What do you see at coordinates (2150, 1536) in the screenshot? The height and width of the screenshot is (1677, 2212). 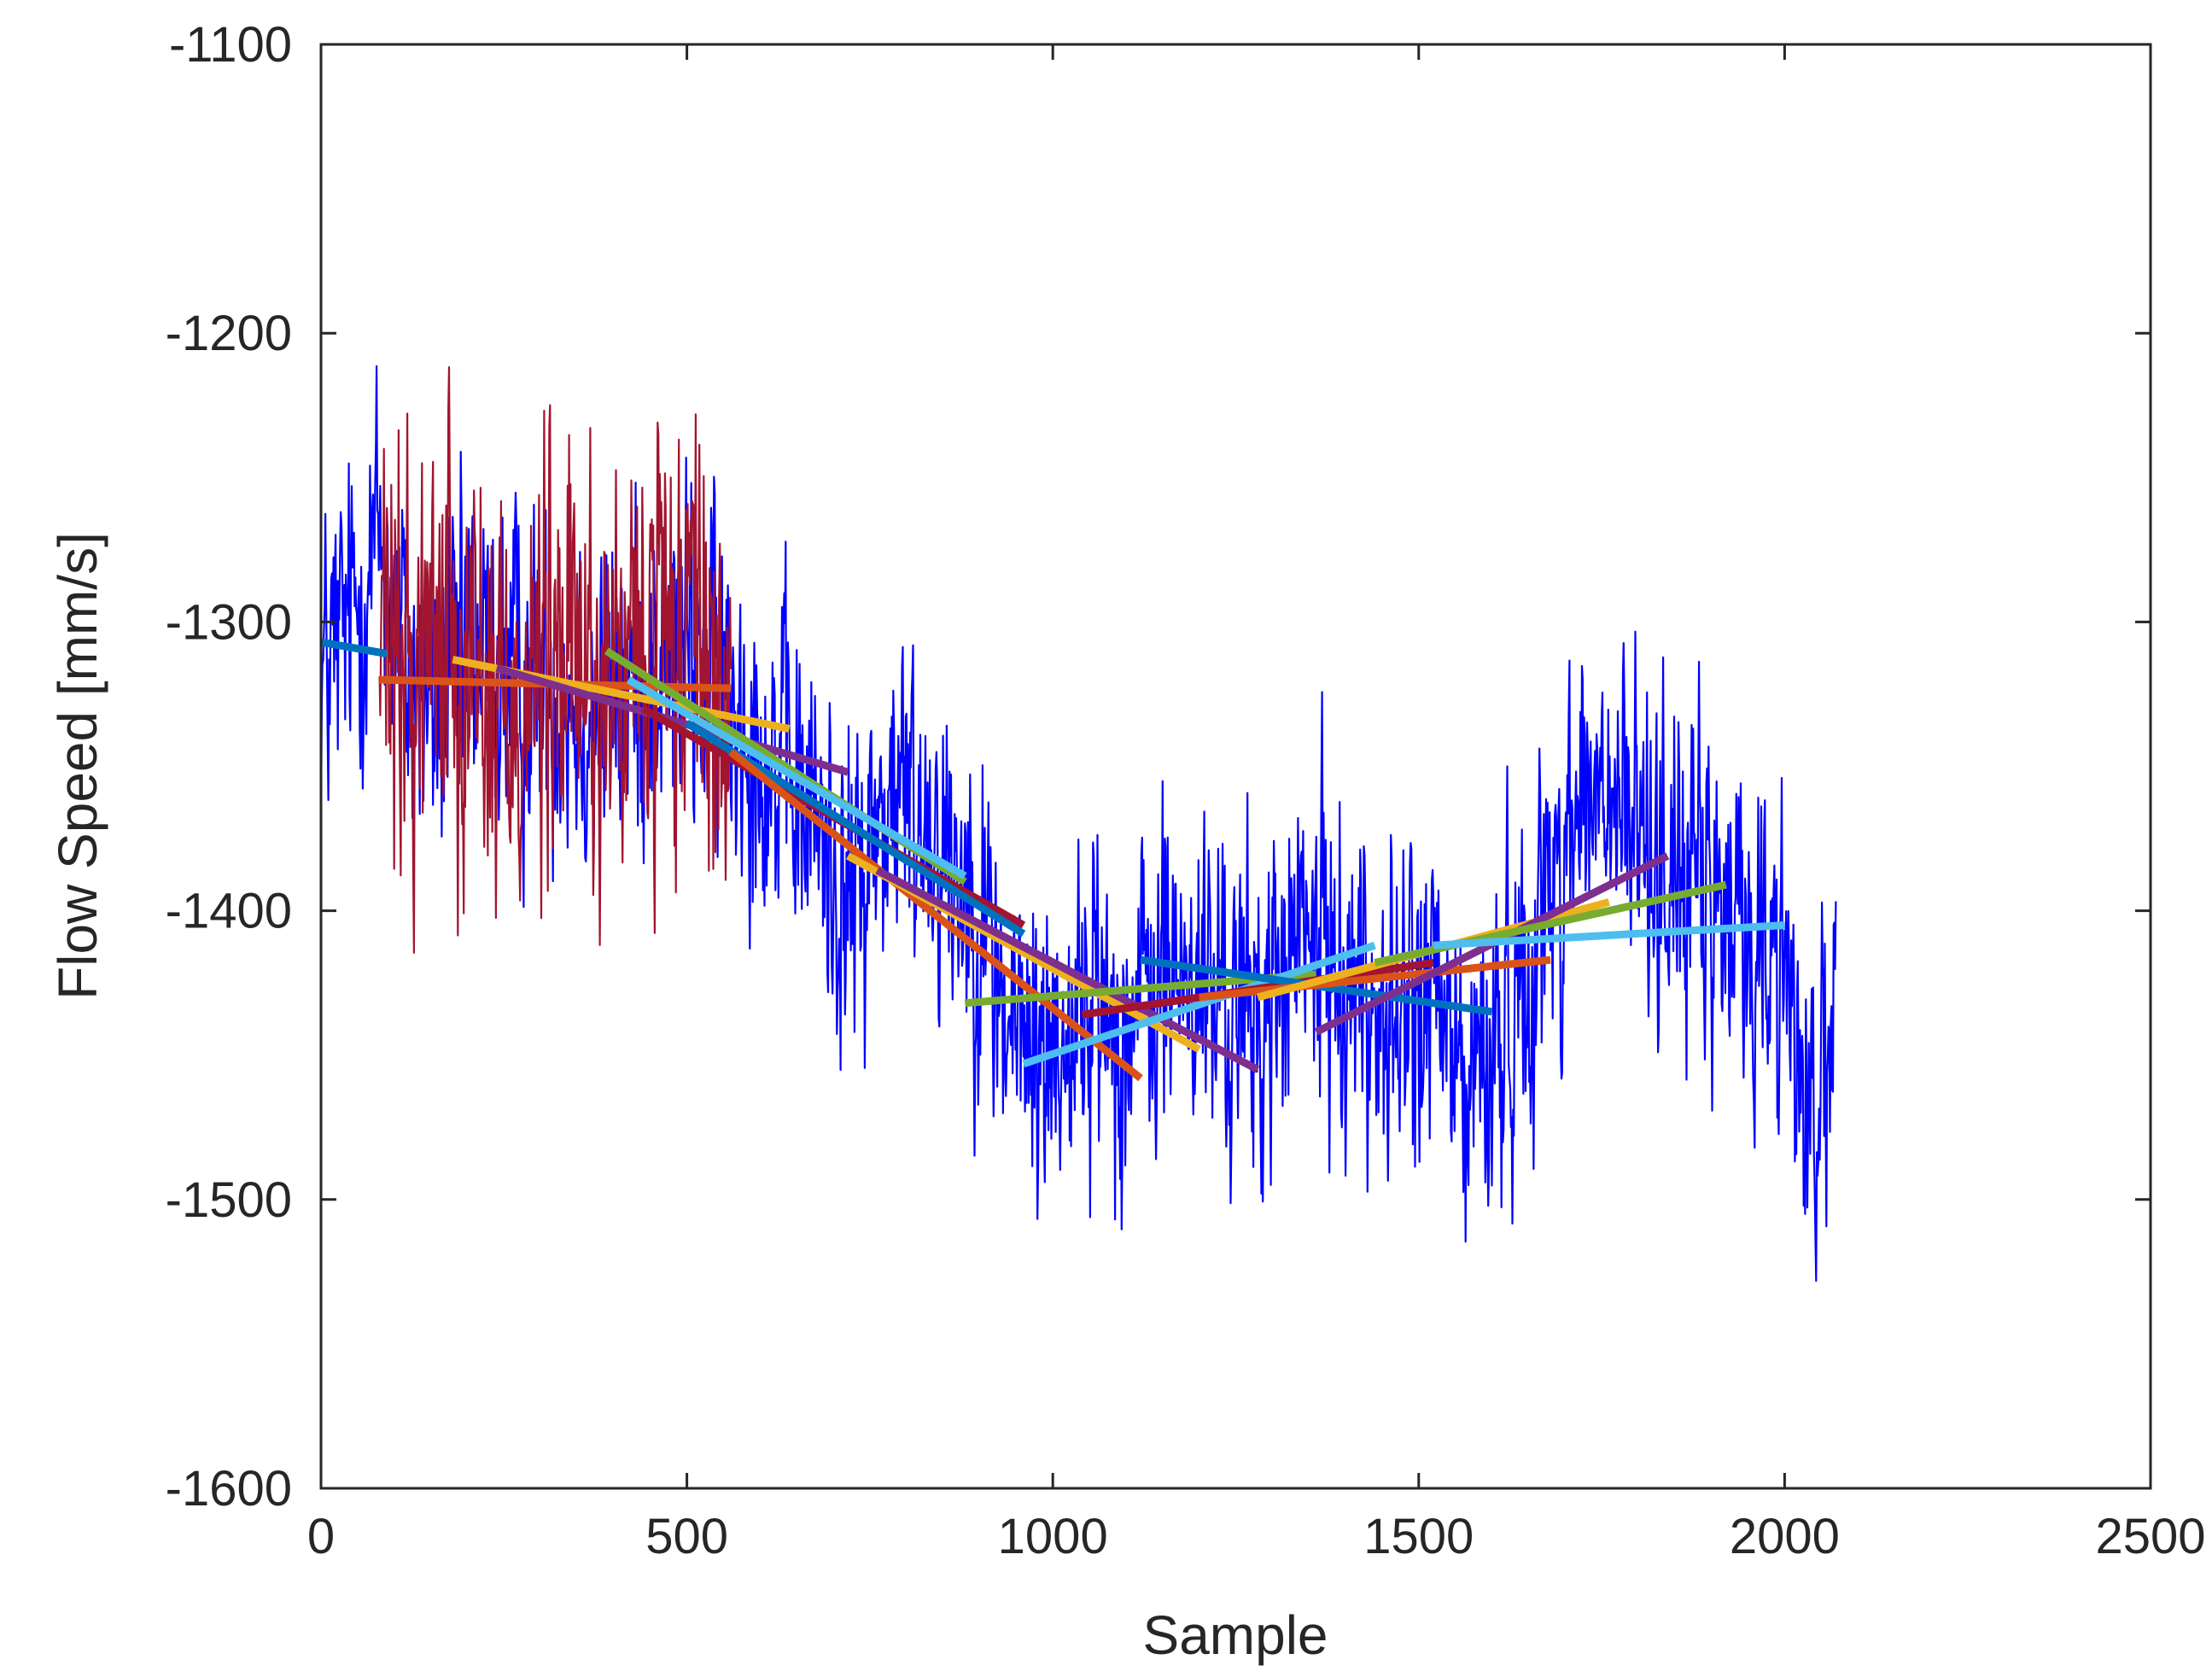 I see `x-tick-label: 2500` at bounding box center [2150, 1536].